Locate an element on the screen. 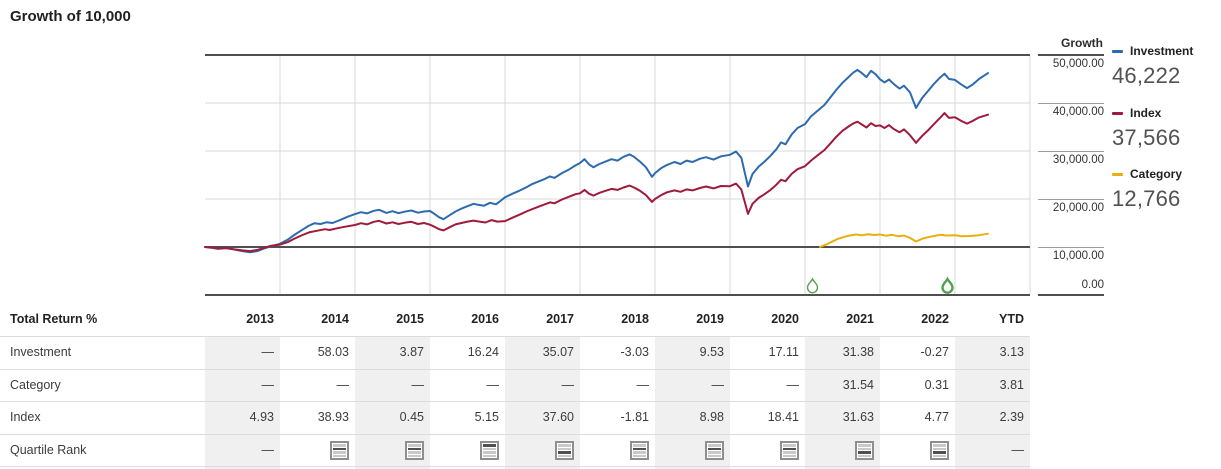 Image resolution: width=1221 pixels, height=469 pixels. table-cell-quartile-rank-2018 is located at coordinates (617, 450).